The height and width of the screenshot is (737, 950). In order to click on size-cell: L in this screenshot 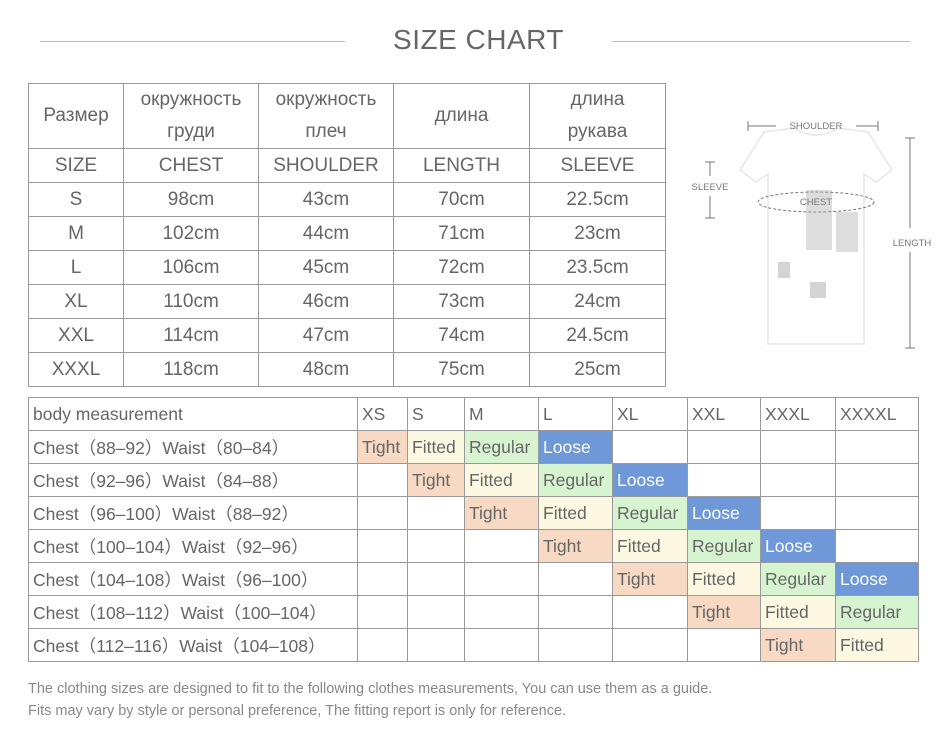, I will do `click(76, 267)`.